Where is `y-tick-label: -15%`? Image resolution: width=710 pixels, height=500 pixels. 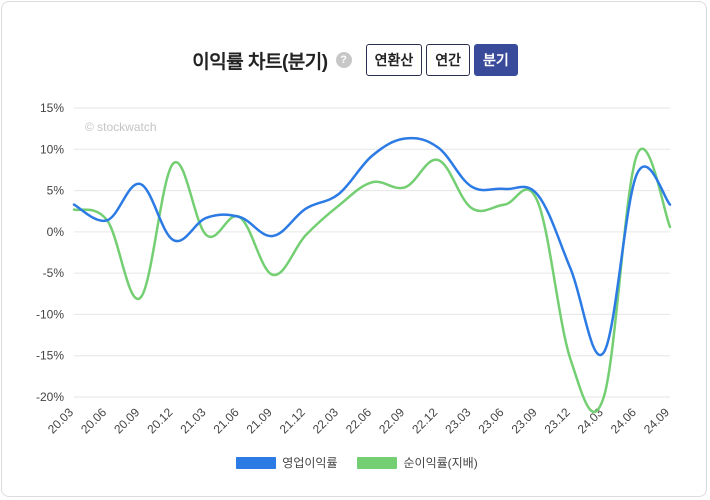 y-tick-label: -15% is located at coordinates (50, 356).